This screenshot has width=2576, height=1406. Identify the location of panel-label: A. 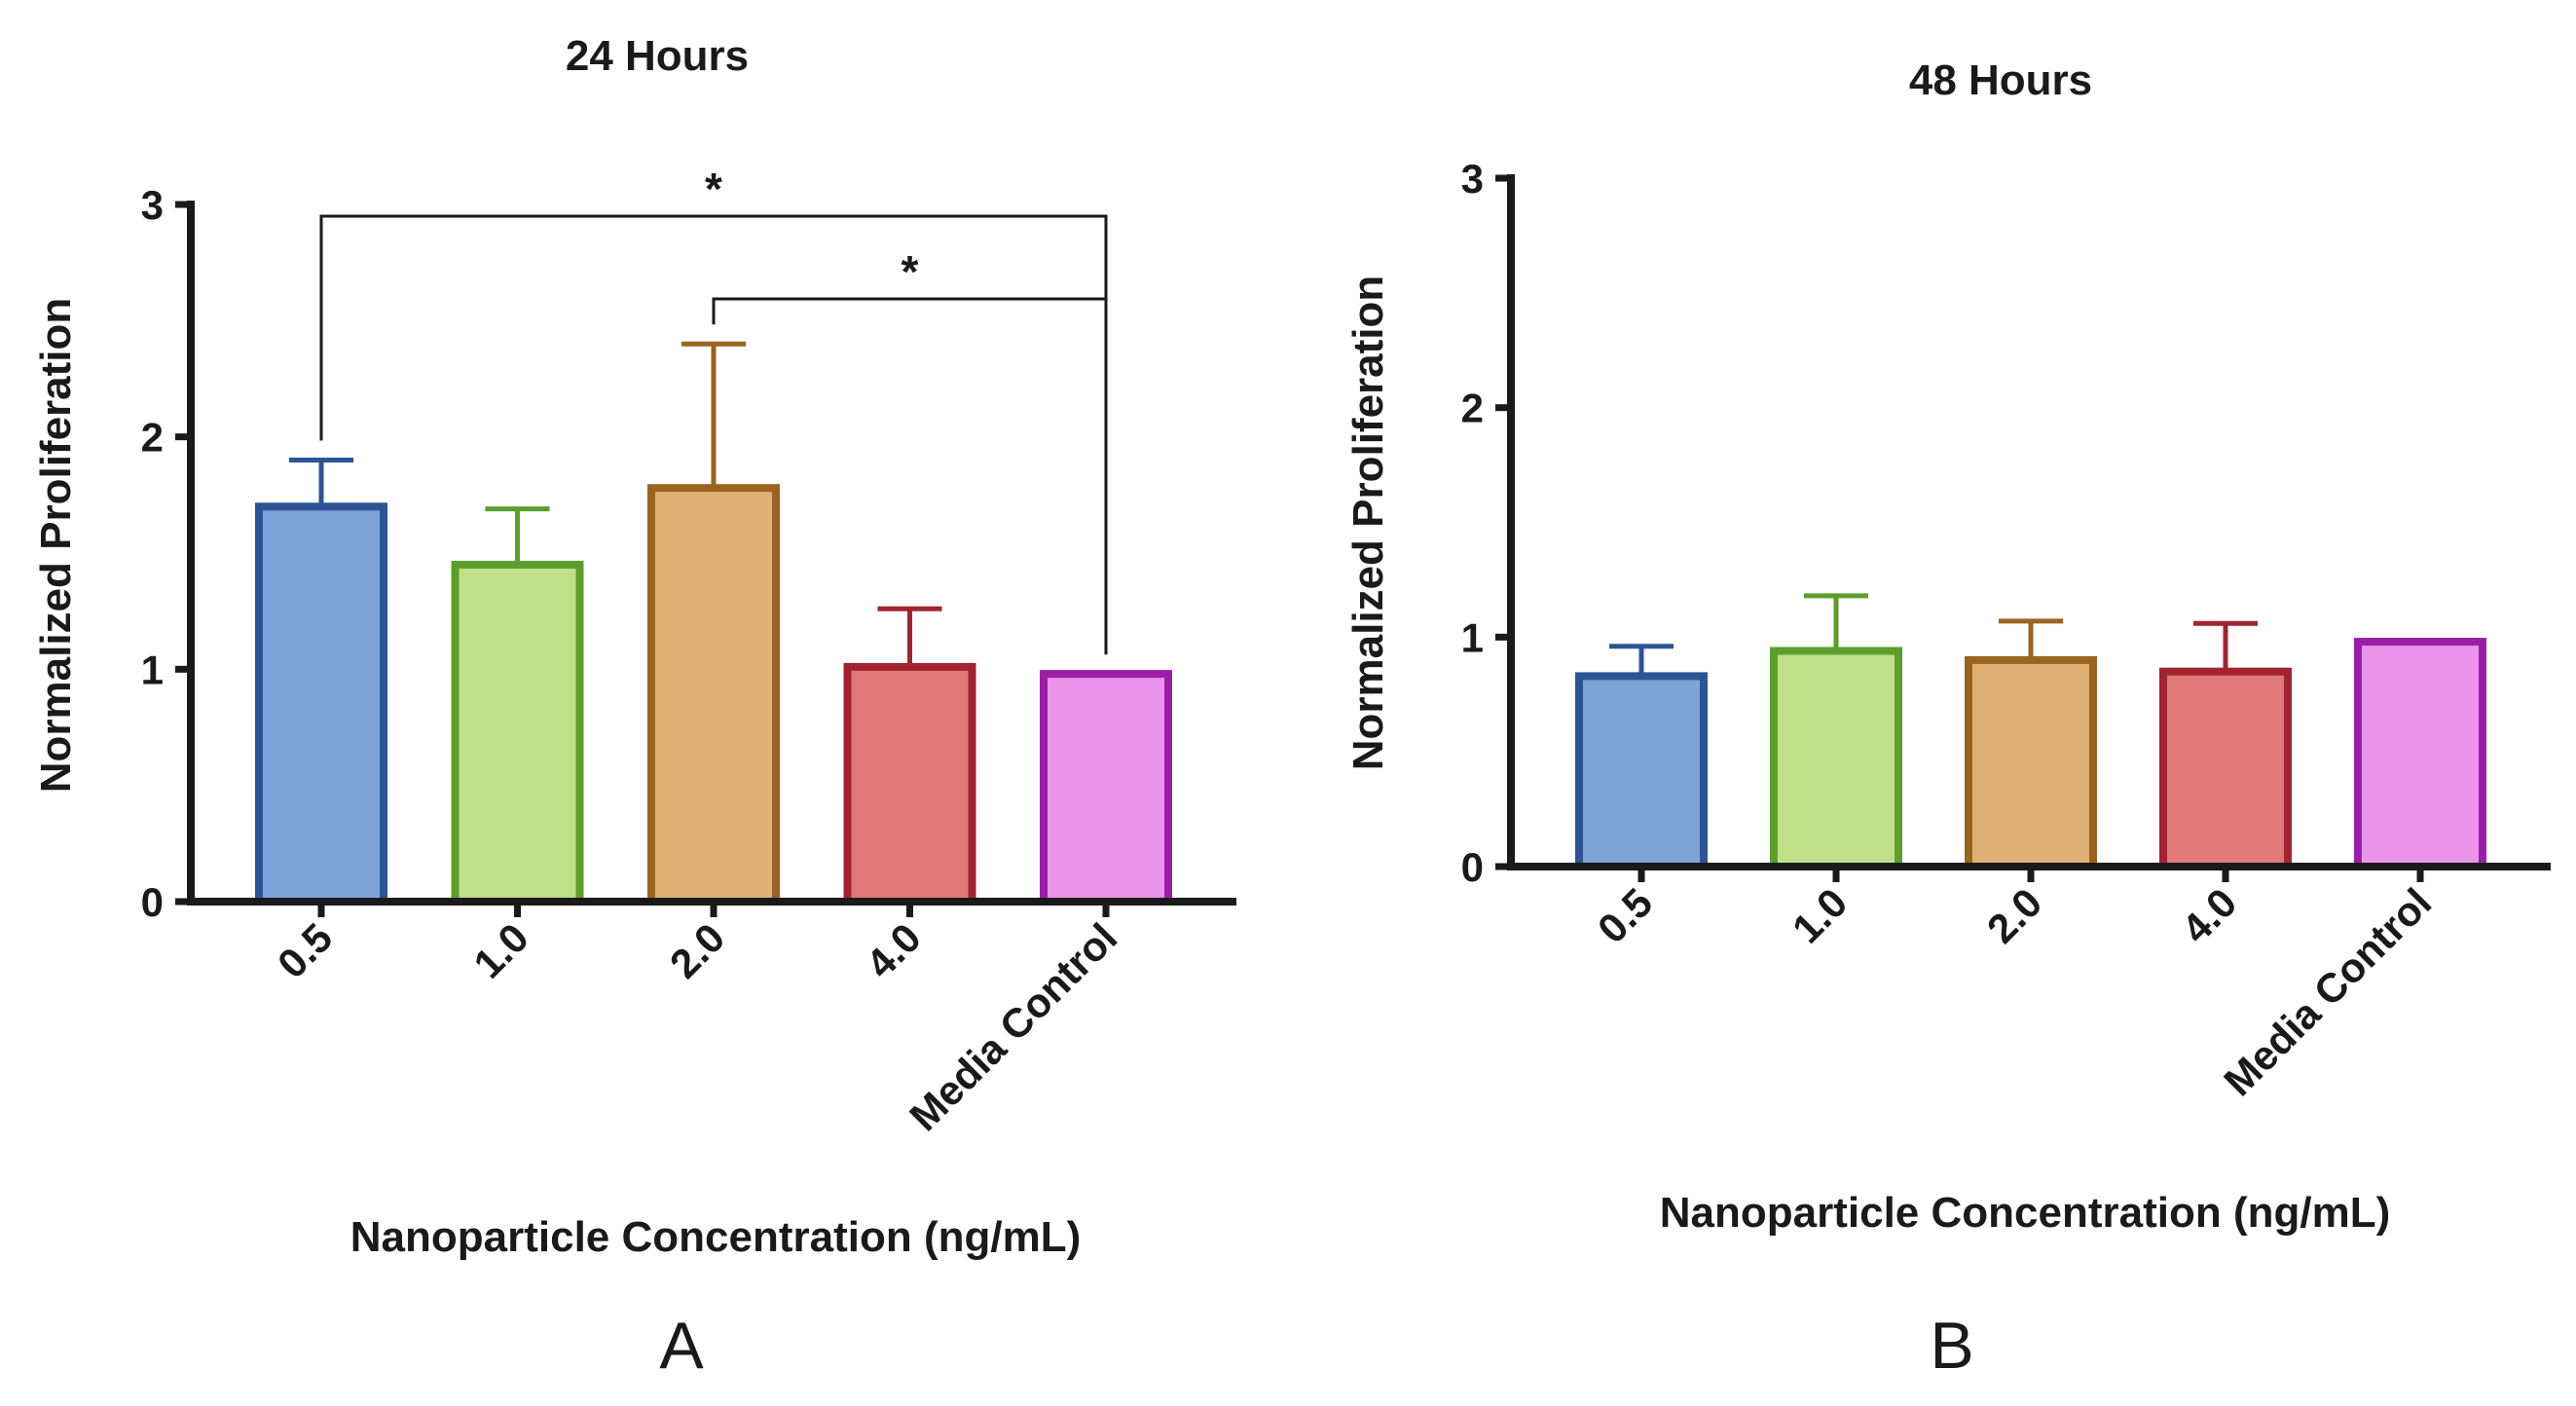
(681, 1346).